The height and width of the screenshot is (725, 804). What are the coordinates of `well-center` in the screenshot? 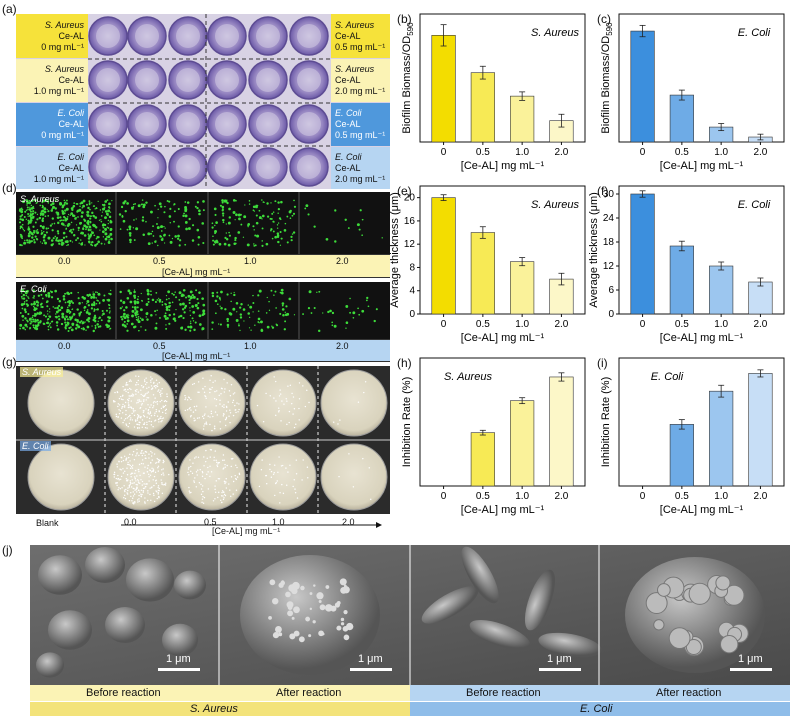 It's located at (147, 124).